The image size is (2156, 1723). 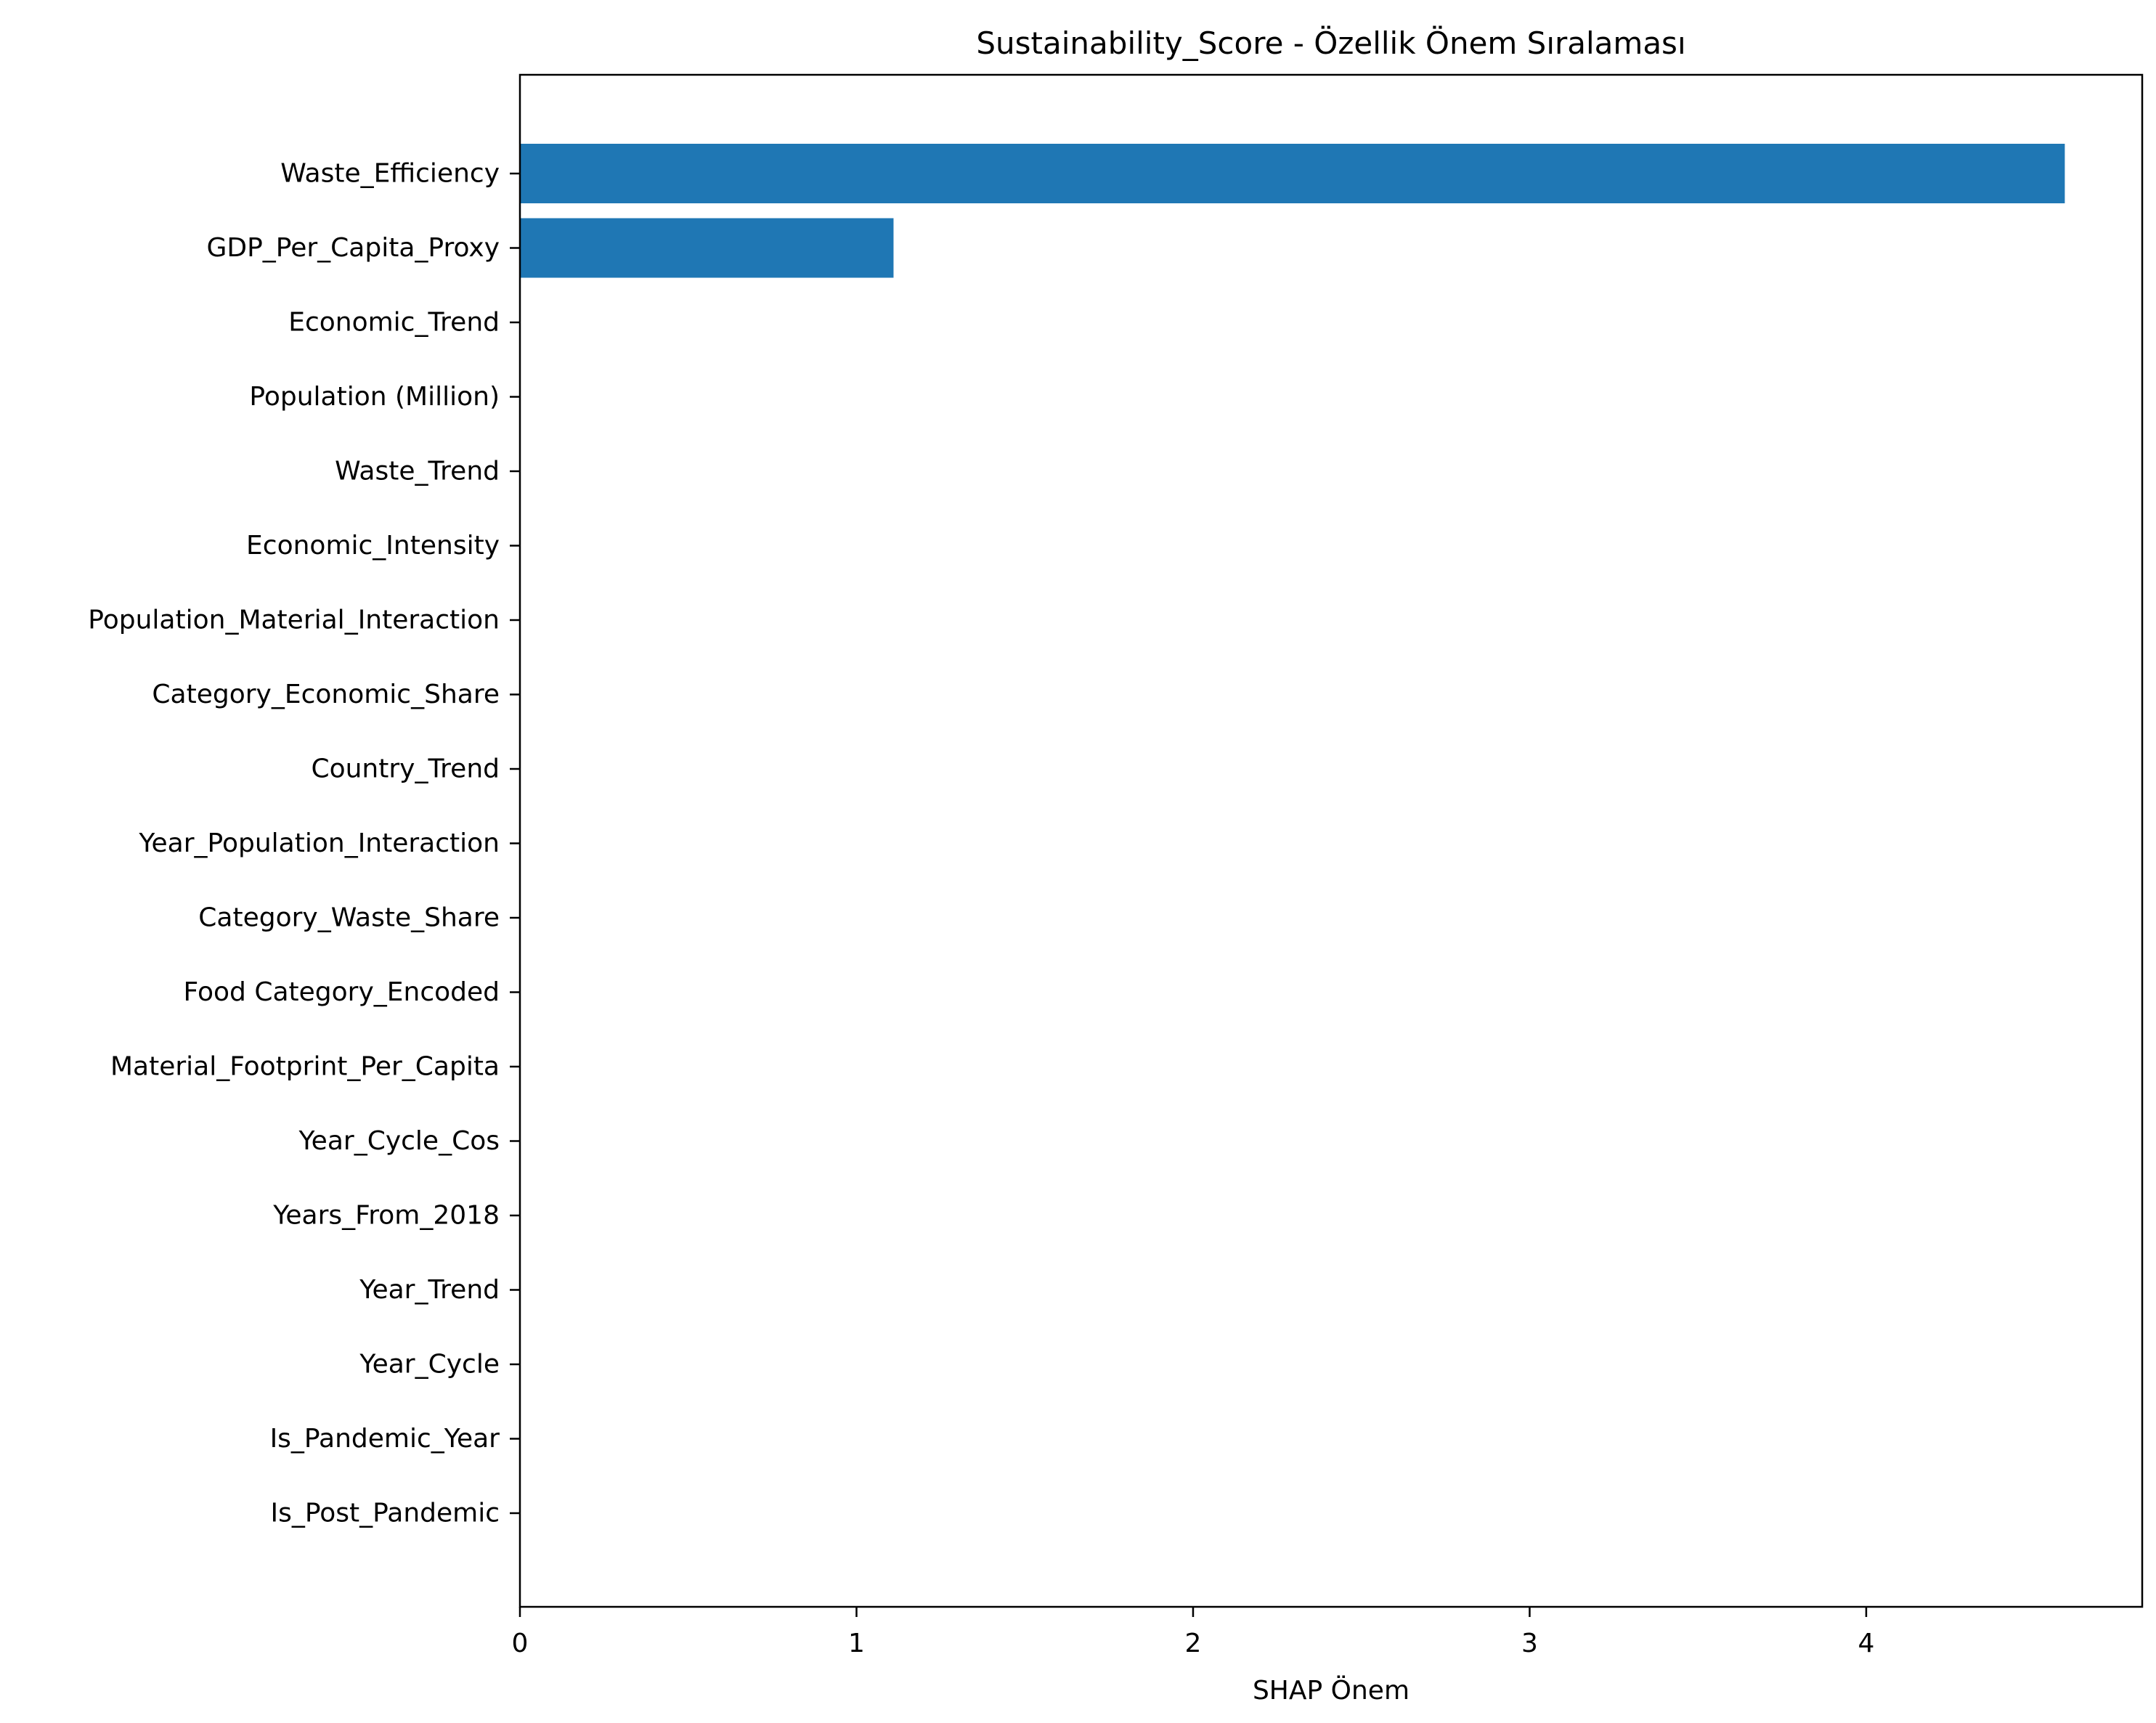 What do you see at coordinates (385, 1513) in the screenshot?
I see `y-tick-label: Is_Post_Pandemic` at bounding box center [385, 1513].